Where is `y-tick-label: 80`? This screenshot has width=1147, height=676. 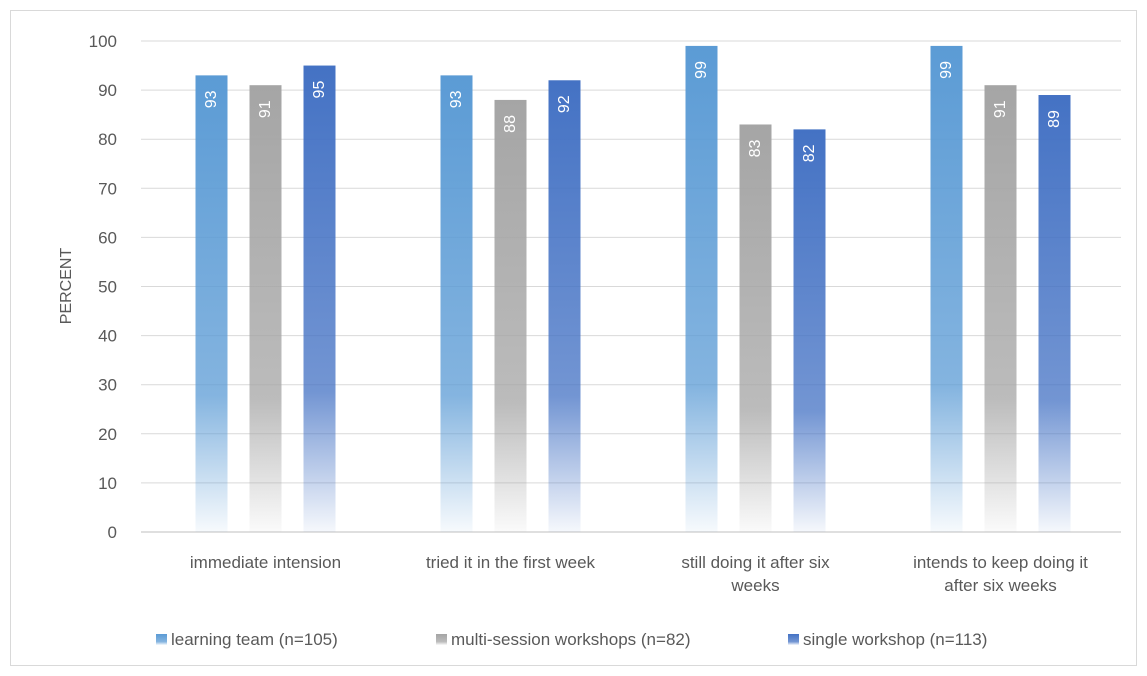 y-tick-label: 80 is located at coordinates (107, 139).